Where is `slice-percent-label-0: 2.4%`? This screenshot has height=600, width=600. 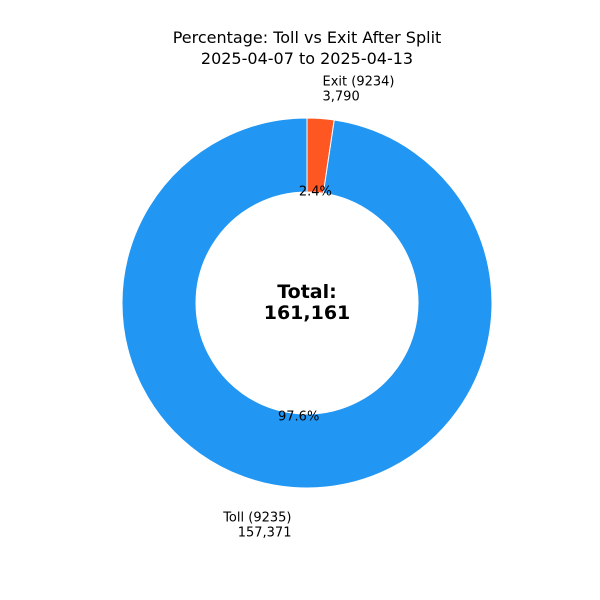 slice-percent-label-0: 2.4% is located at coordinates (315, 191).